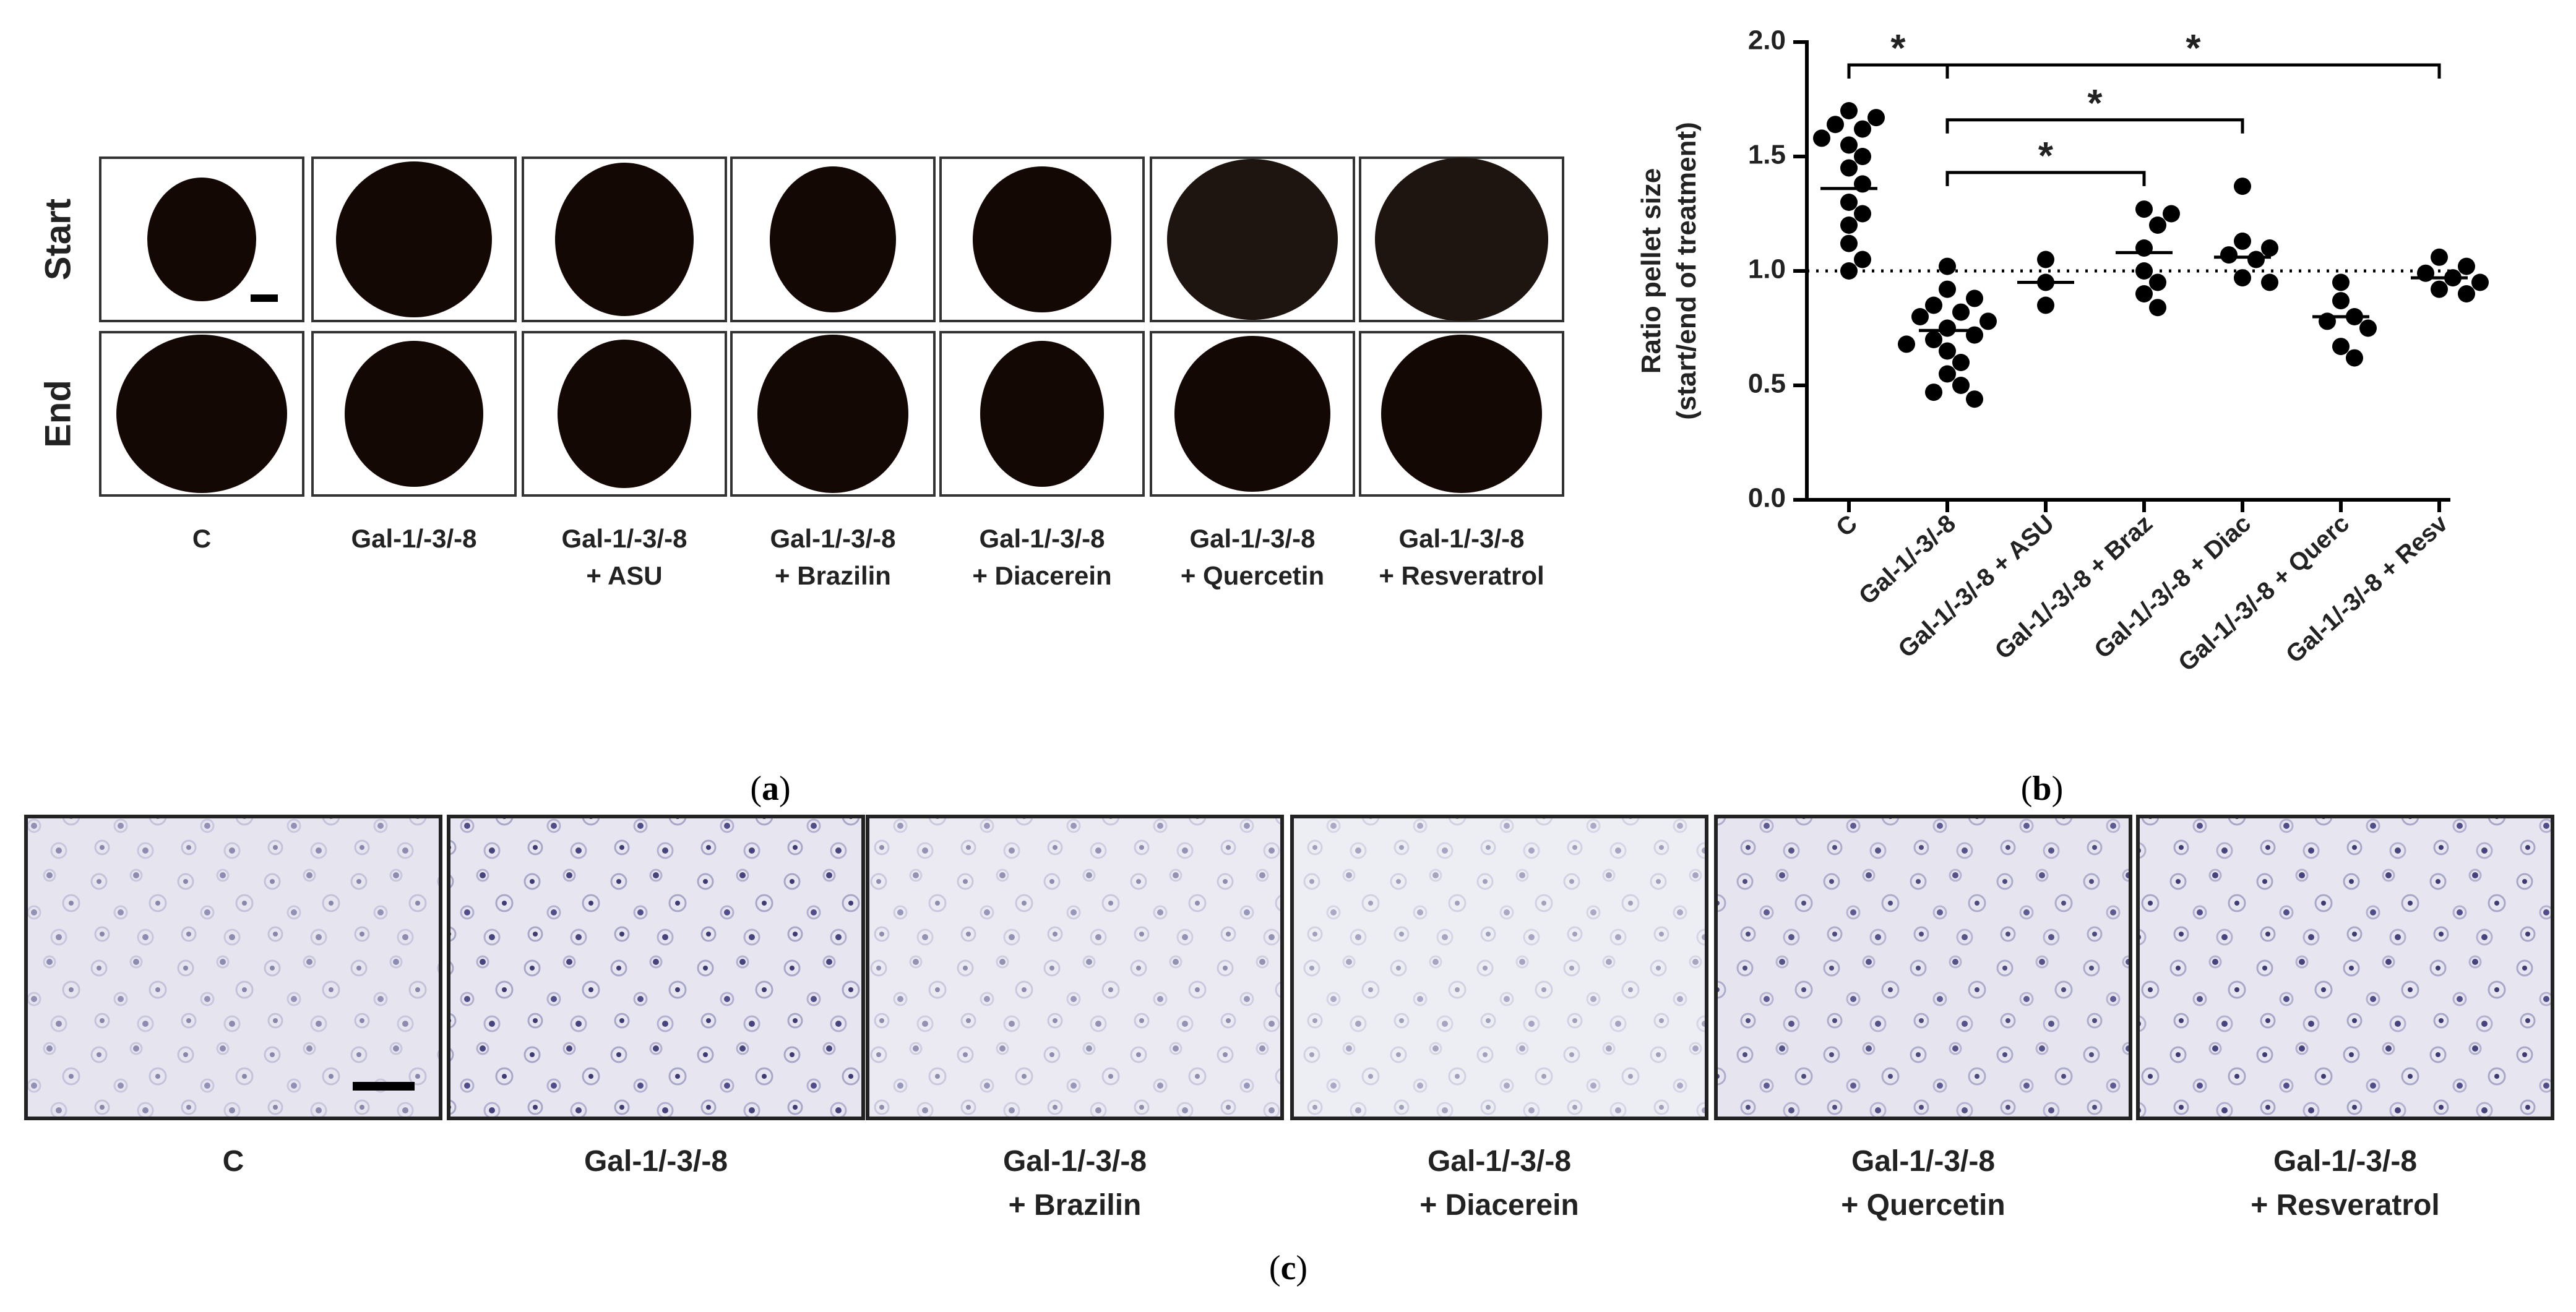 The image size is (2576, 1312). I want to click on pellet-col-sublabel-5: + Diacerein, so click(1041, 575).